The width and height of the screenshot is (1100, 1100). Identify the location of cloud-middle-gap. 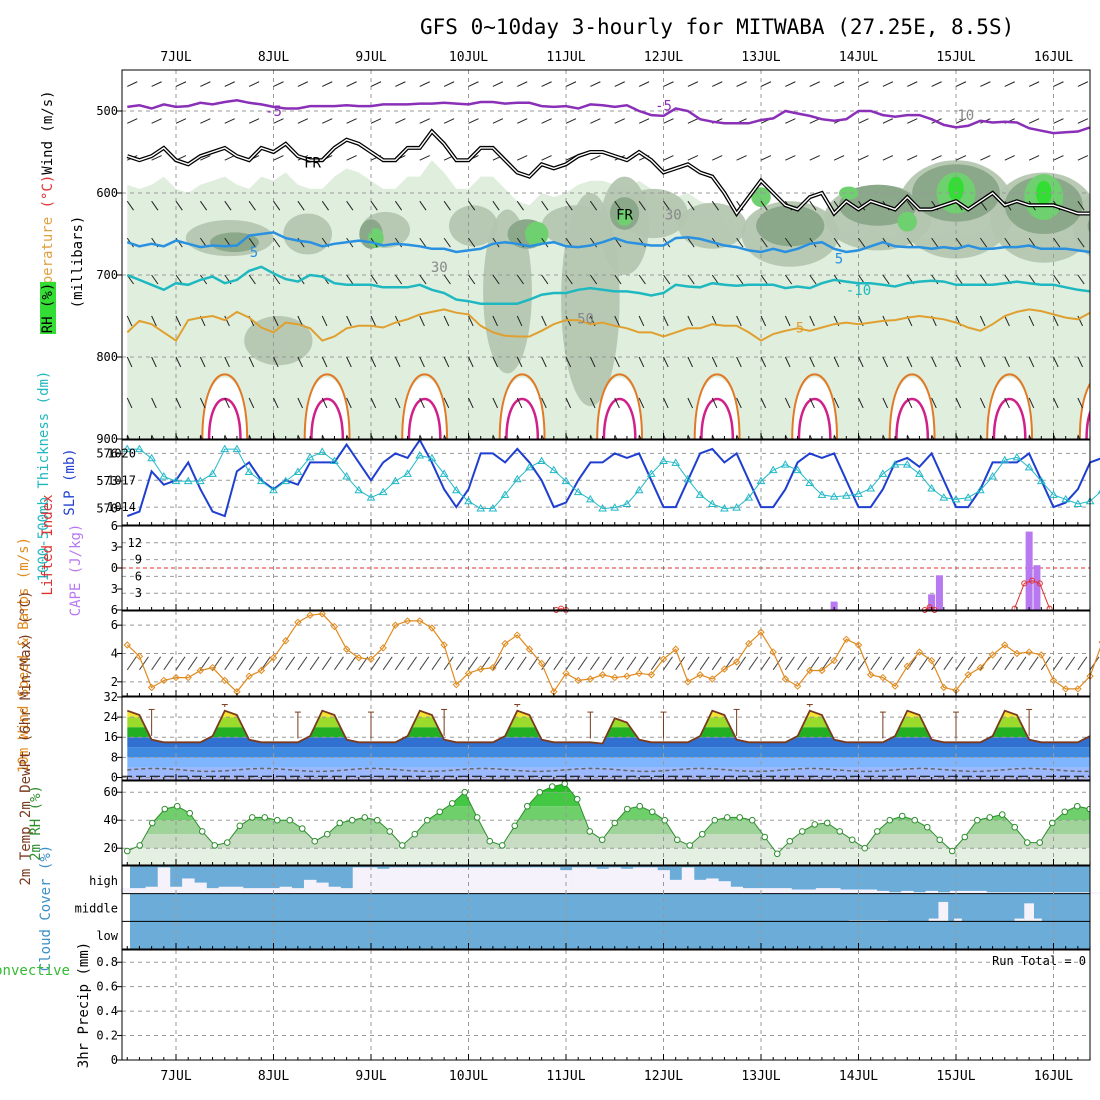
(1019, 920).